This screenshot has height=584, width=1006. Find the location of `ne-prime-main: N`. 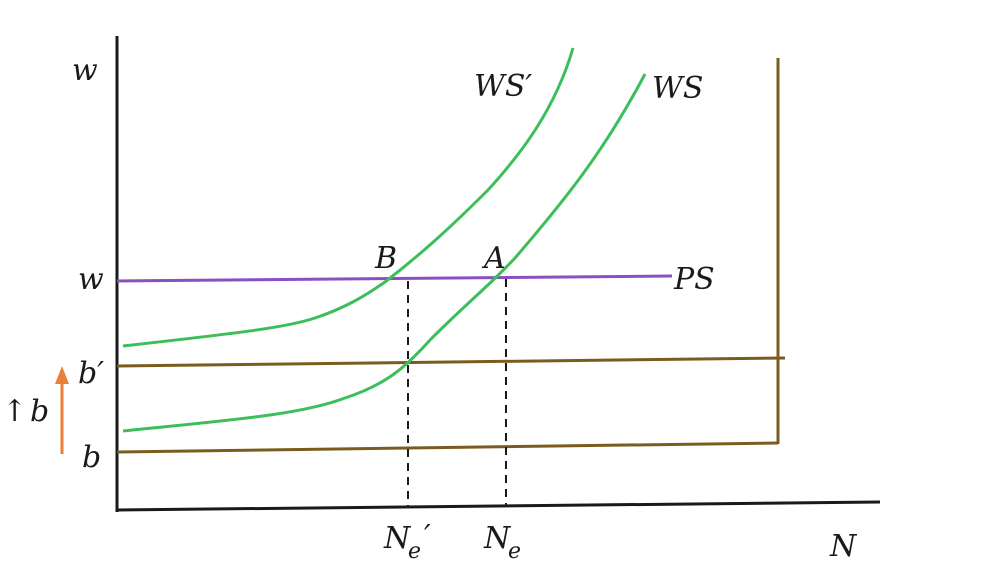

ne-prime-main: N is located at coordinates (397, 538).